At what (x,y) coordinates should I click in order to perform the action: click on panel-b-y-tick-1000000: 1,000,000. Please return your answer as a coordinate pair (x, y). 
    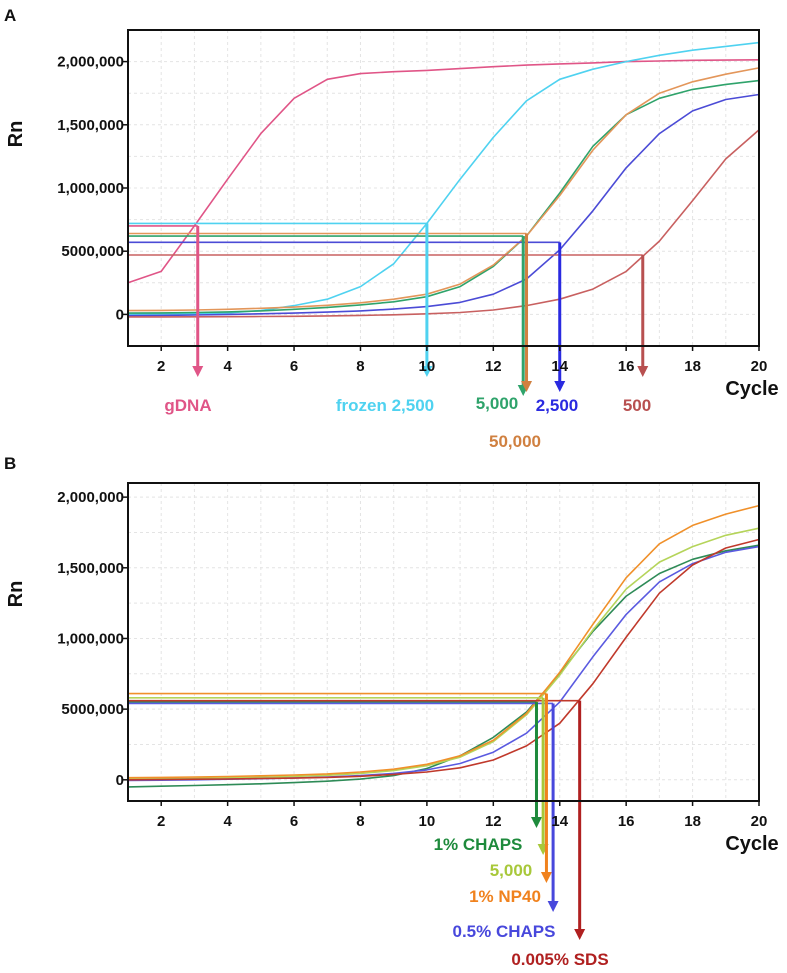
    Looking at the image, I should click on (90, 638).